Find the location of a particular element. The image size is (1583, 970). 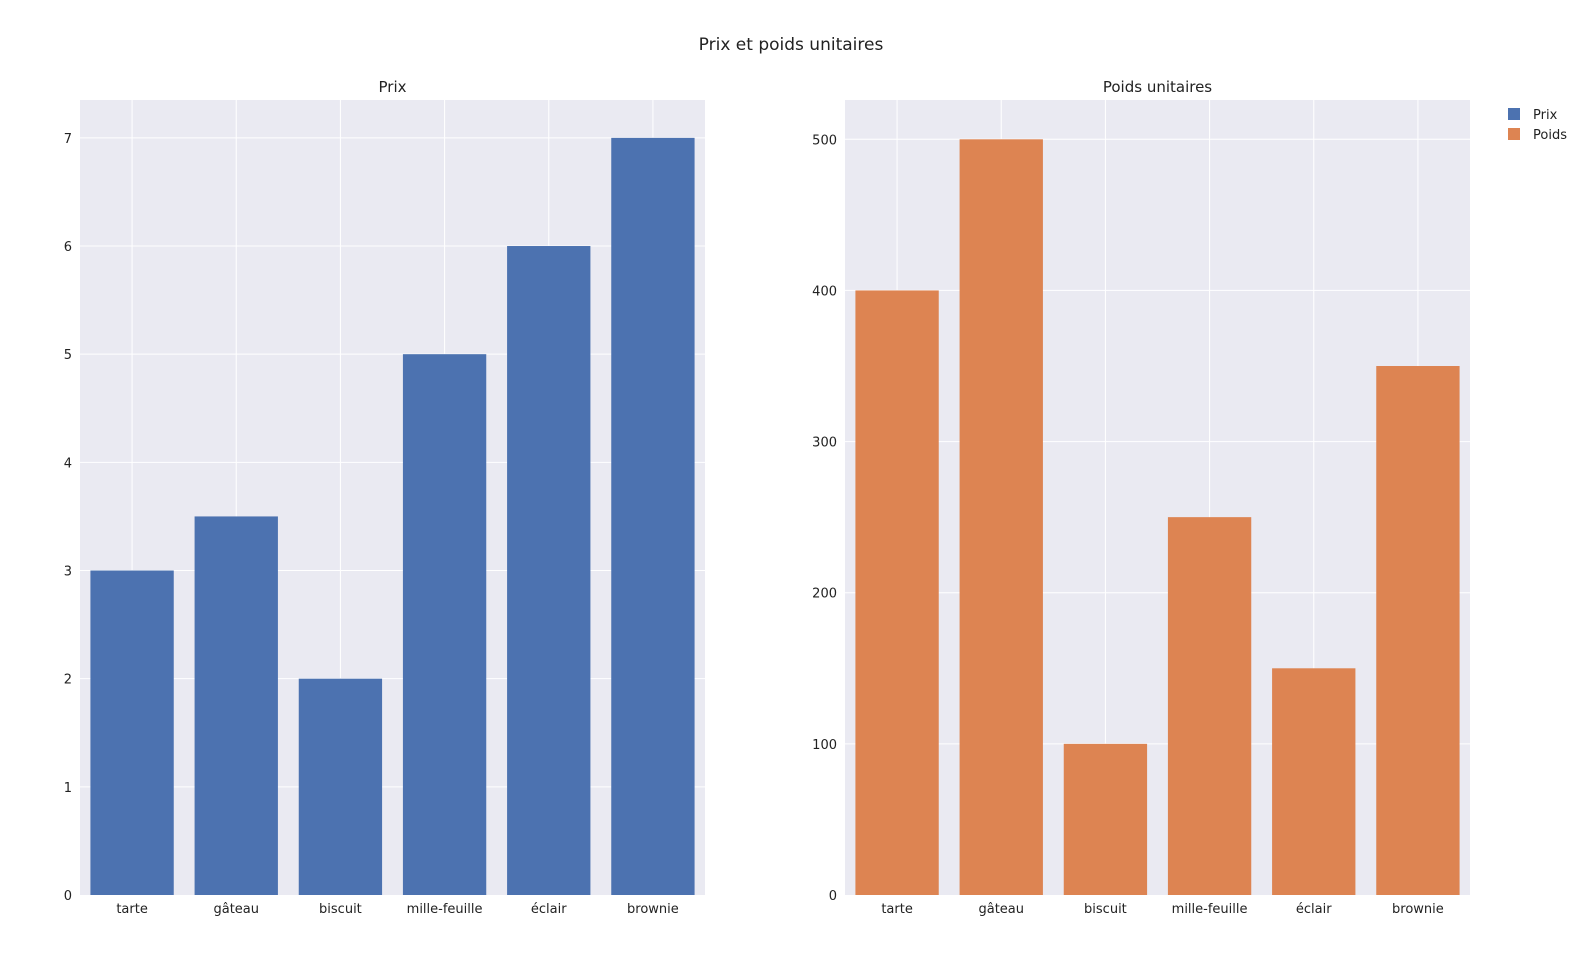

legend-label: Prix is located at coordinates (1545, 115).